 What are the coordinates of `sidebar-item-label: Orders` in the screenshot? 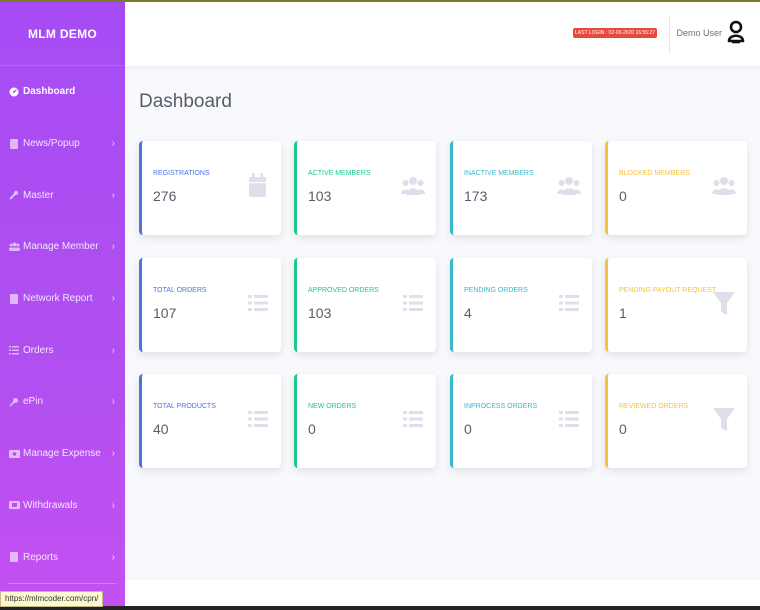 It's located at (38, 350).